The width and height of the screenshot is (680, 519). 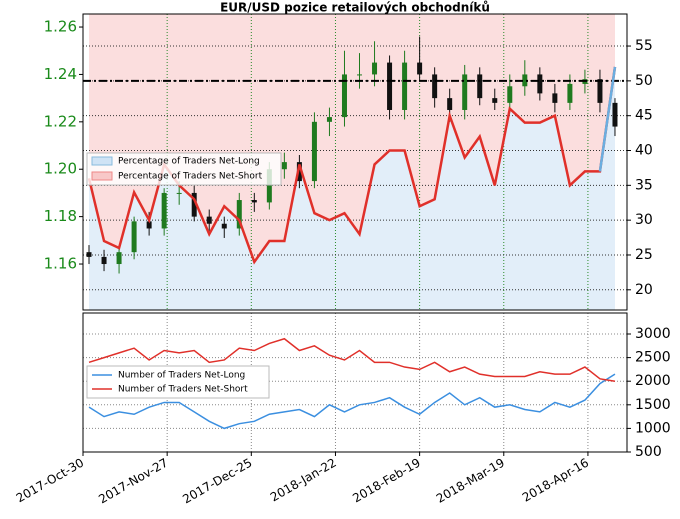 I want to click on percentage-line-above, so click(x=607, y=119).